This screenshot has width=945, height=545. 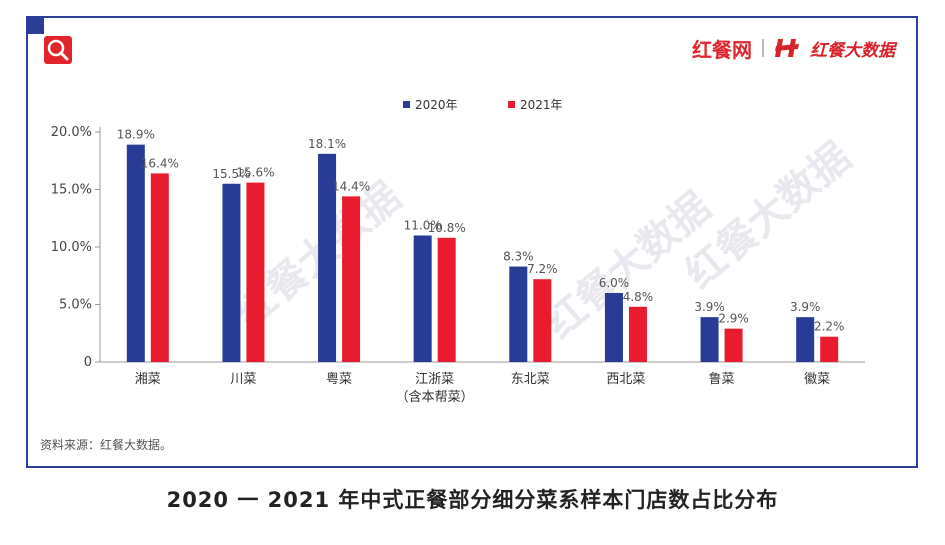 I want to click on data-label: 11.0%, so click(x=423, y=226).